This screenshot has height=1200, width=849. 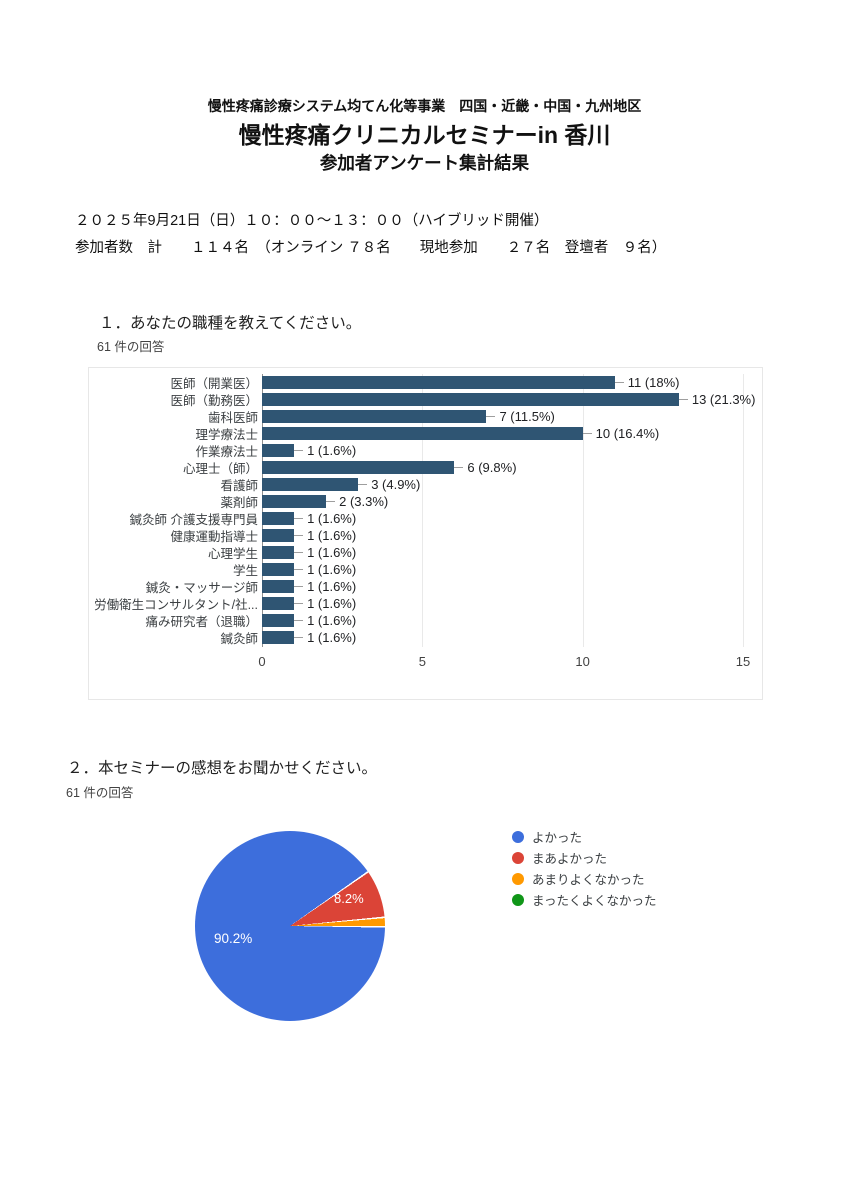 What do you see at coordinates (627, 433) in the screenshot?
I see `bar-value-label: 10 (16.4%)` at bounding box center [627, 433].